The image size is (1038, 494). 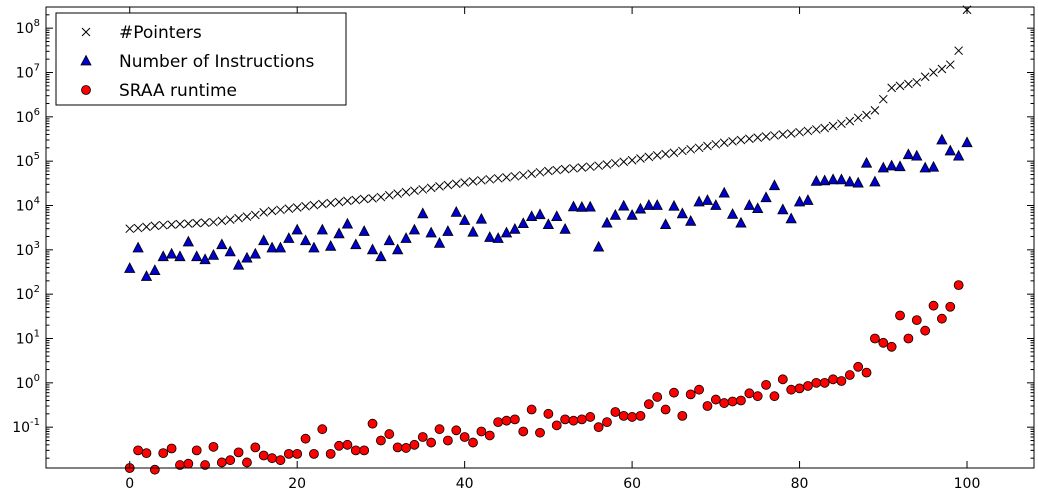 What do you see at coordinates (28, 27) in the screenshot?
I see `y-tick-label: 10⁸` at bounding box center [28, 27].